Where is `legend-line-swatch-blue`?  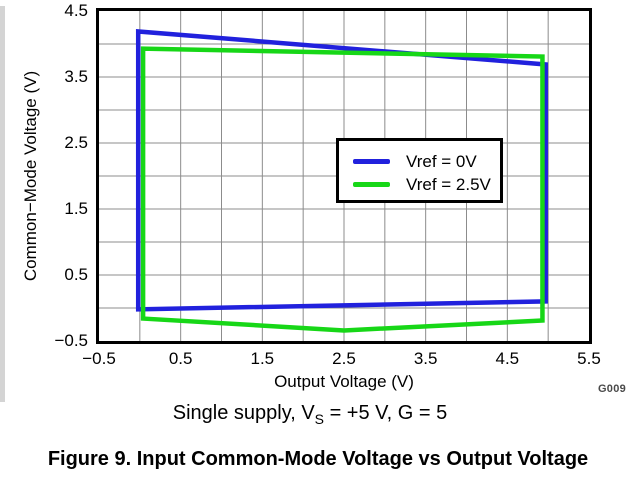 legend-line-swatch-blue is located at coordinates (371, 161).